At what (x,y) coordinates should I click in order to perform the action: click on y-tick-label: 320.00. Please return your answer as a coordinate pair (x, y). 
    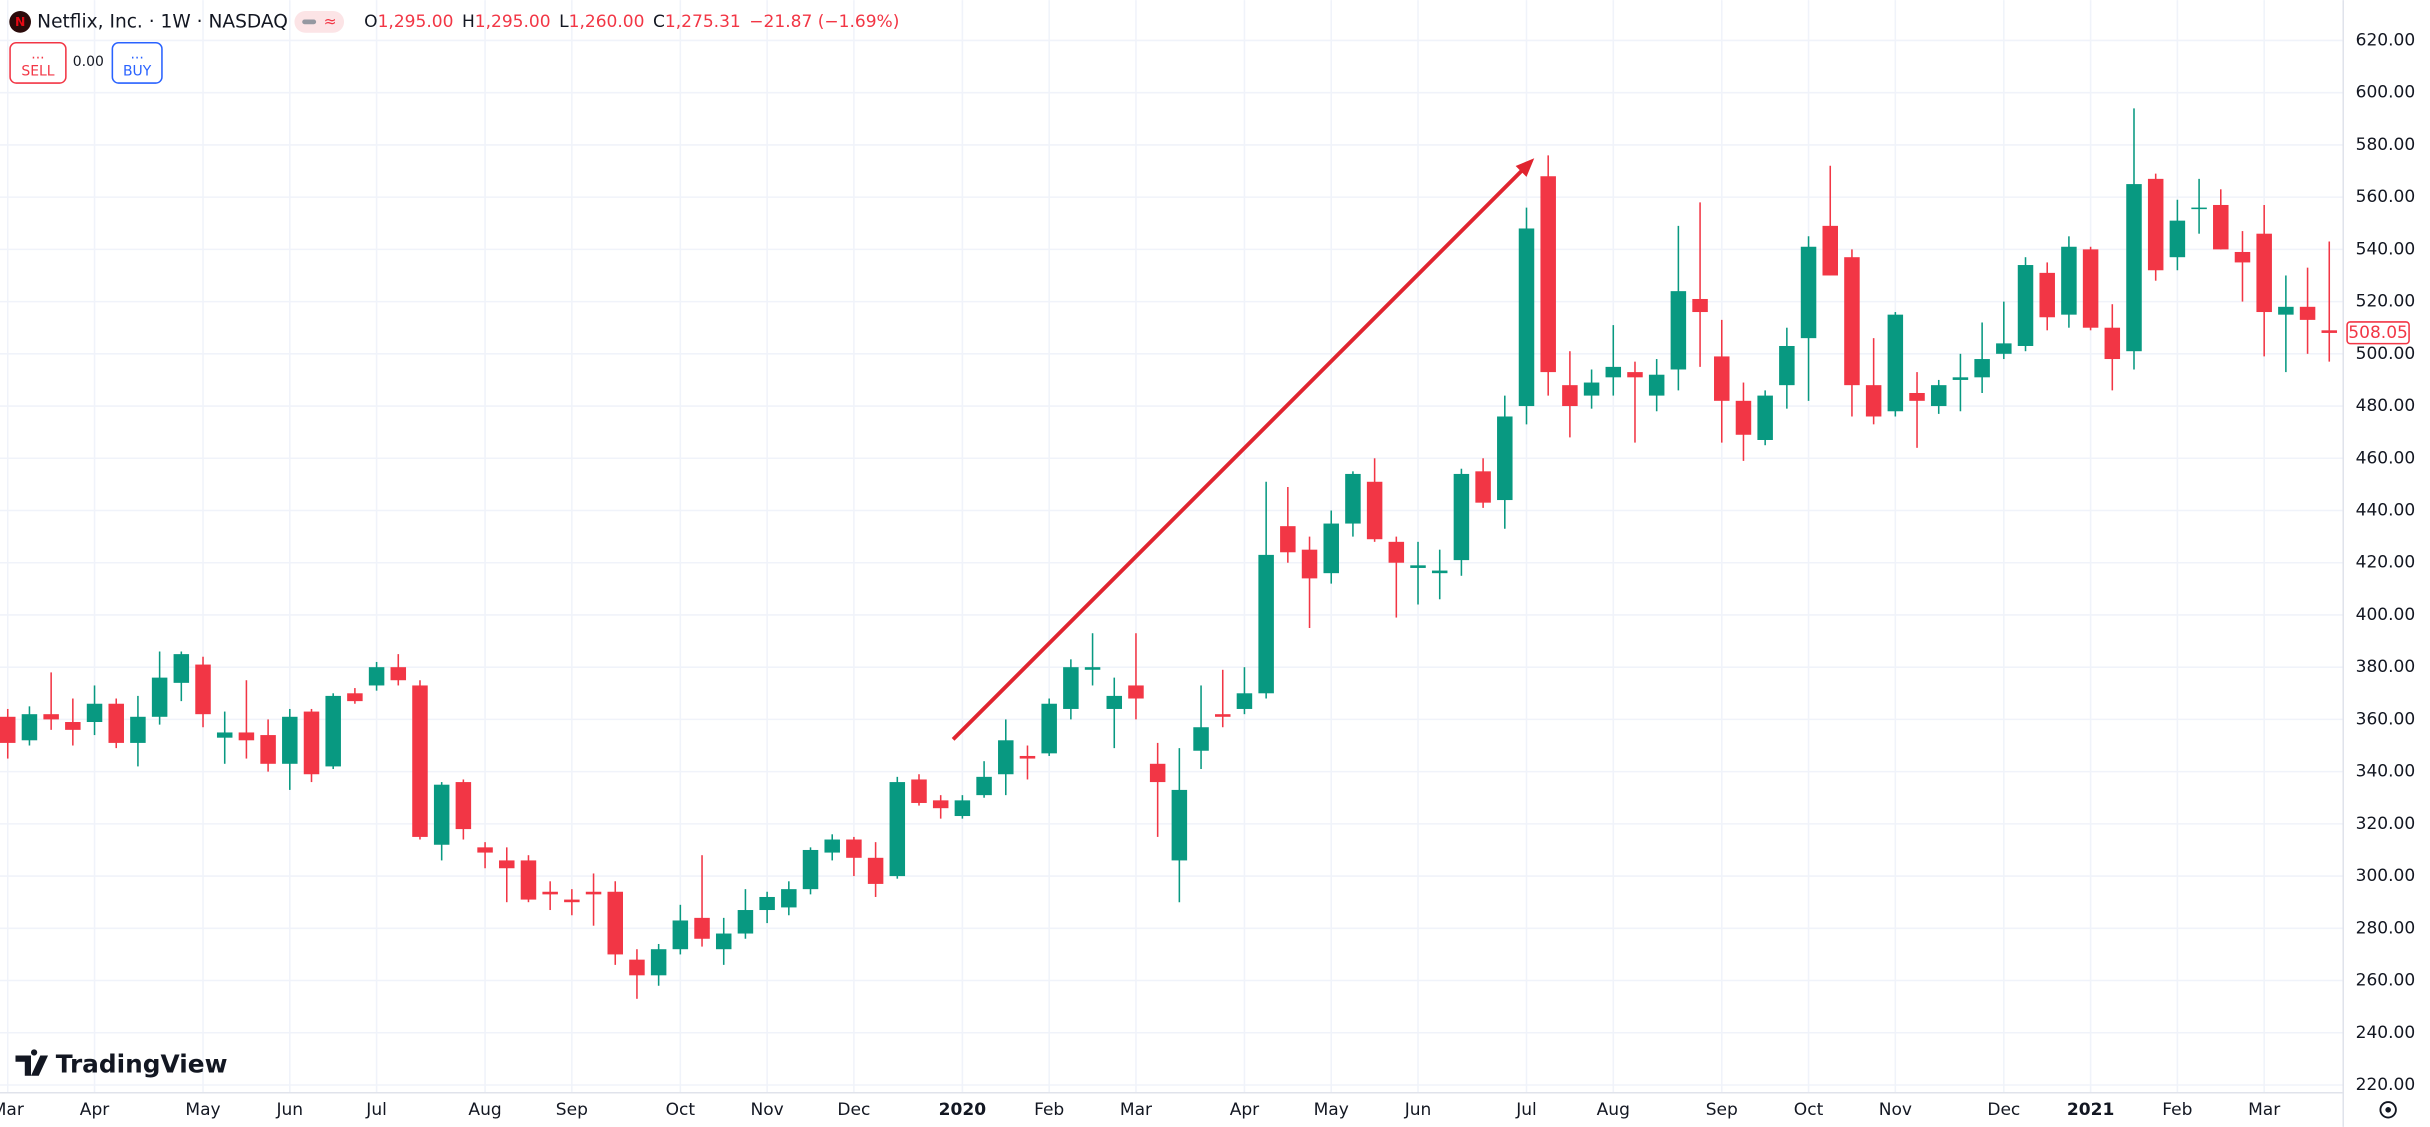
    Looking at the image, I should click on (2386, 824).